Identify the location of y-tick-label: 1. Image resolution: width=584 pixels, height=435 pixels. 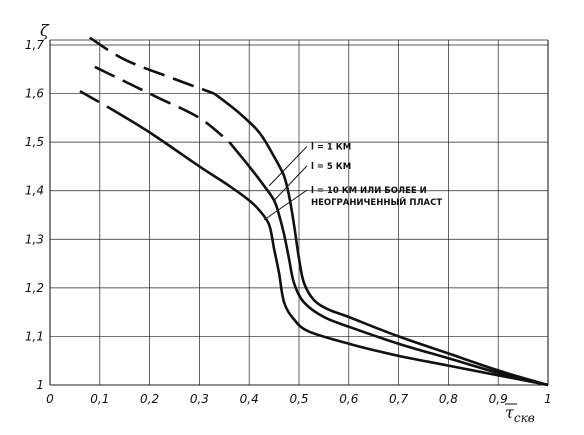
(40, 385).